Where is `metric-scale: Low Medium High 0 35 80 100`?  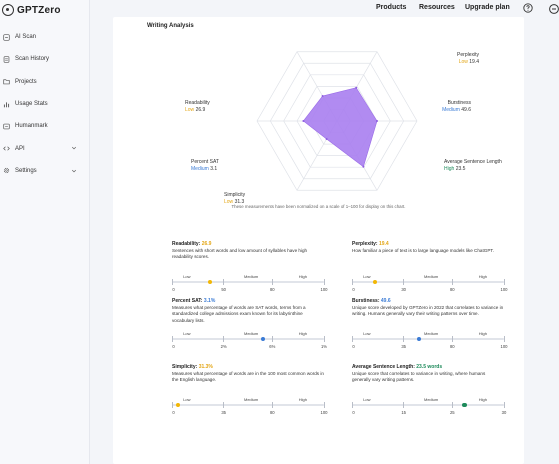 metric-scale: Low Medium High 0 35 80 100 is located at coordinates (249, 408).